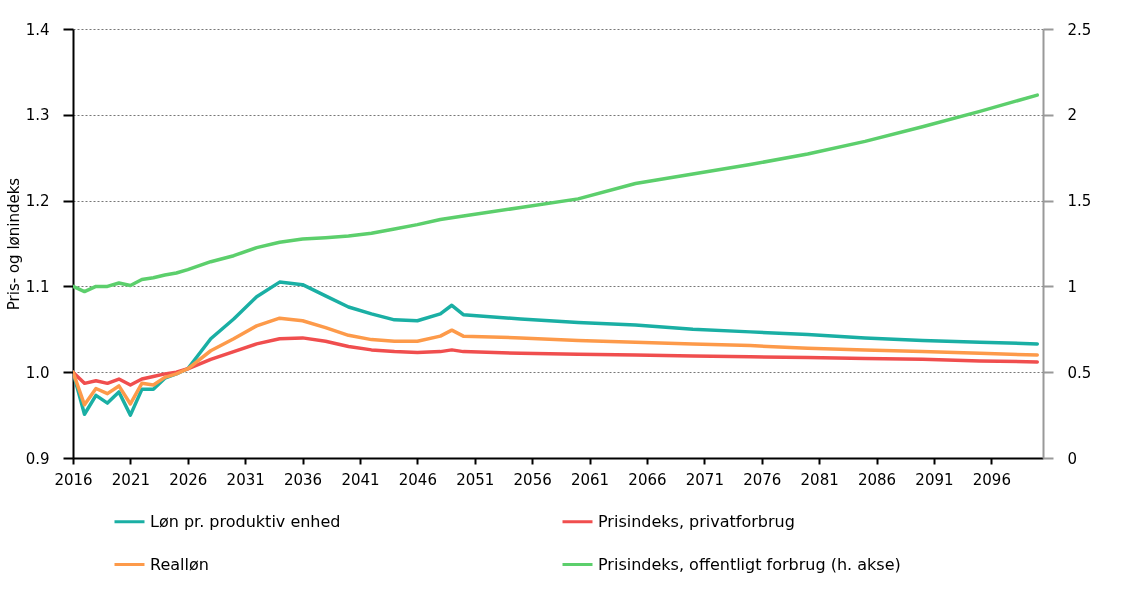  I want to click on legend-label: Realløn, so click(179, 564).